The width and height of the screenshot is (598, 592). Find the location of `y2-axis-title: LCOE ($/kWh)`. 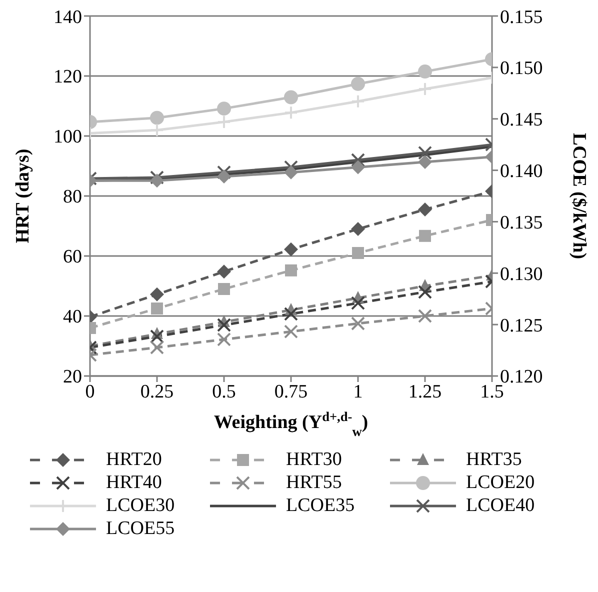

y2-axis-title: LCOE ($/kWh) is located at coordinates (579, 196).